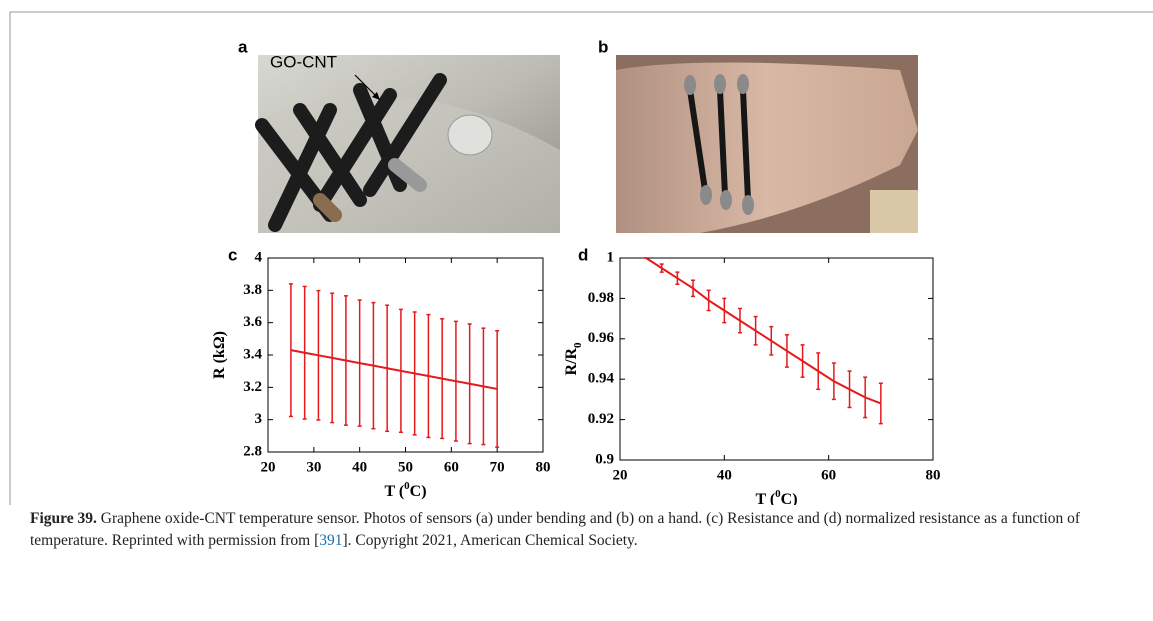 The width and height of the screenshot is (1153, 621). Describe the element at coordinates (601, 298) in the screenshot. I see `y-tick-label: 0.98` at that location.